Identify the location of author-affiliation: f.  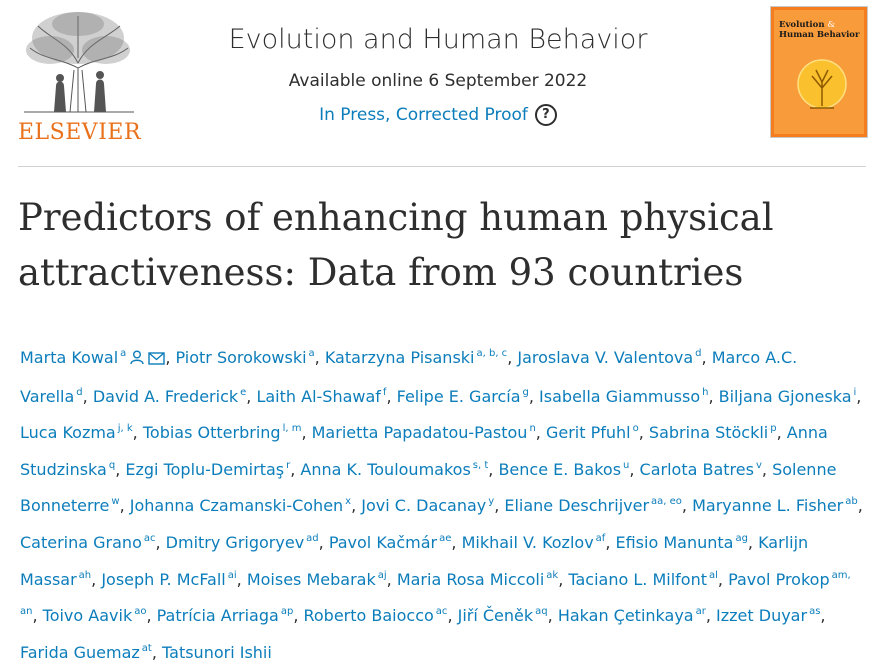
(384, 392).